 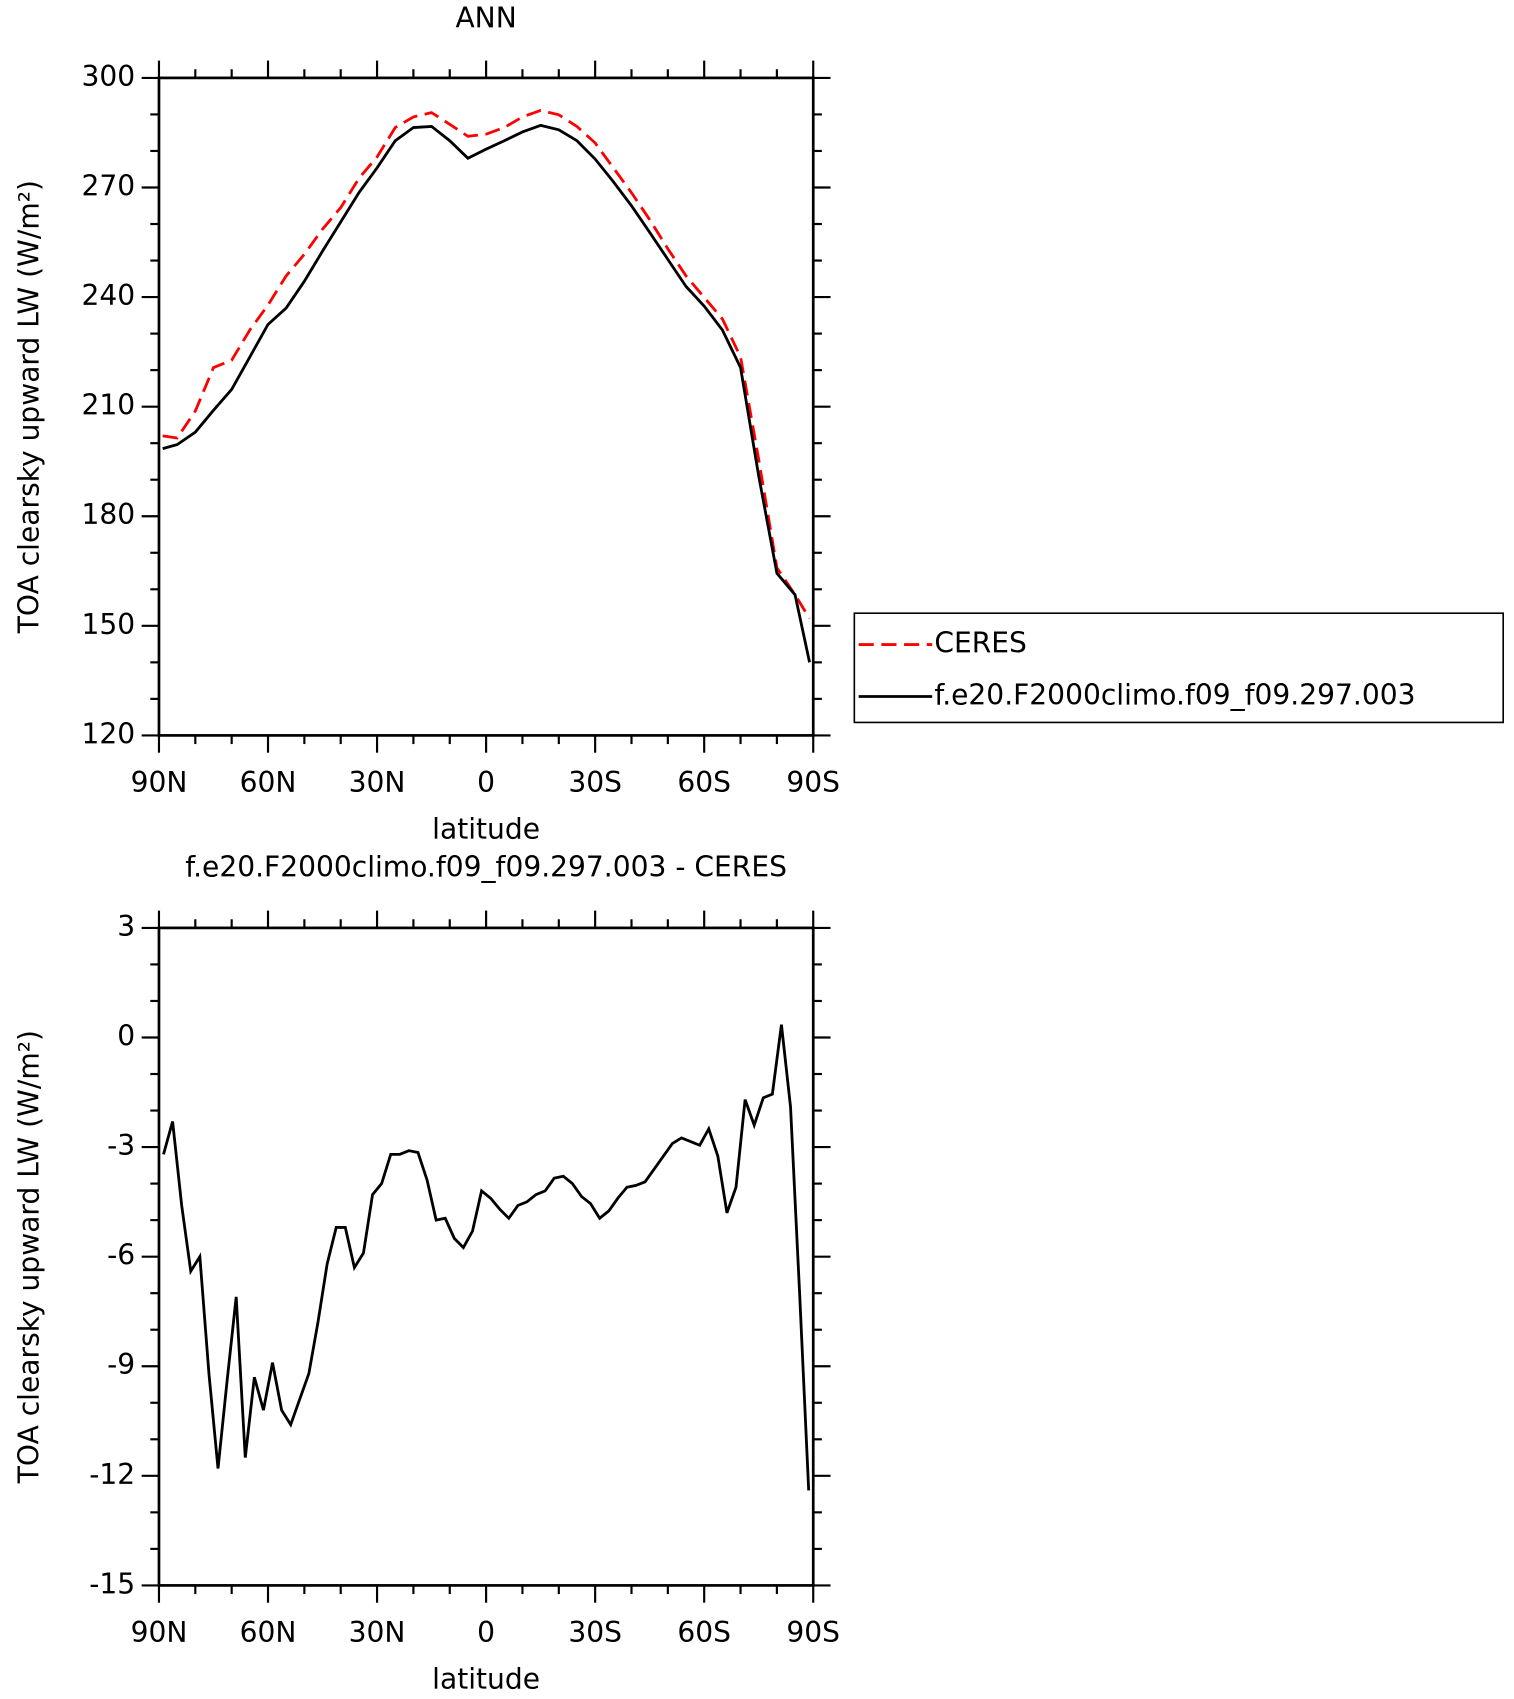 What do you see at coordinates (109, 624) in the screenshot?
I see `y-tick-label: 150` at bounding box center [109, 624].